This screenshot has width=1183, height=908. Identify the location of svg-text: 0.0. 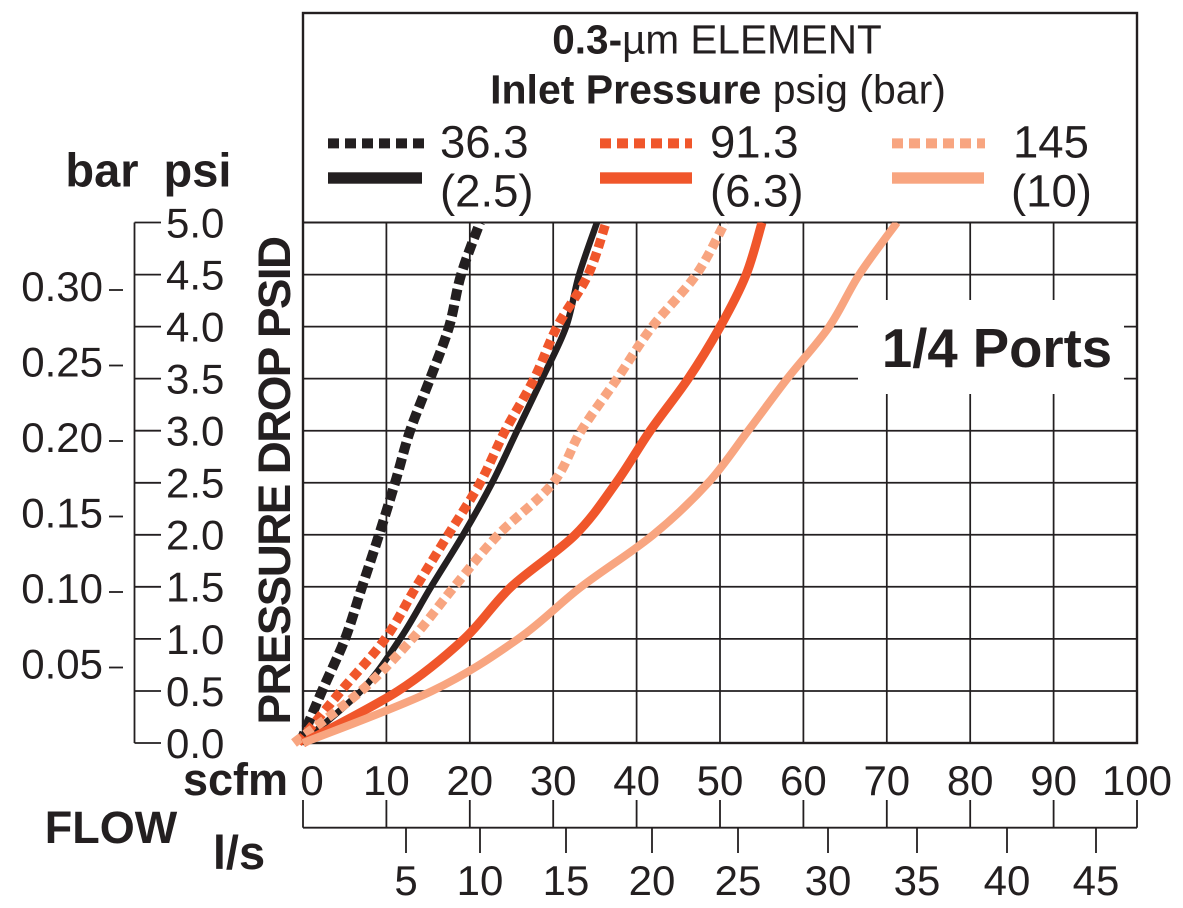
(195, 743).